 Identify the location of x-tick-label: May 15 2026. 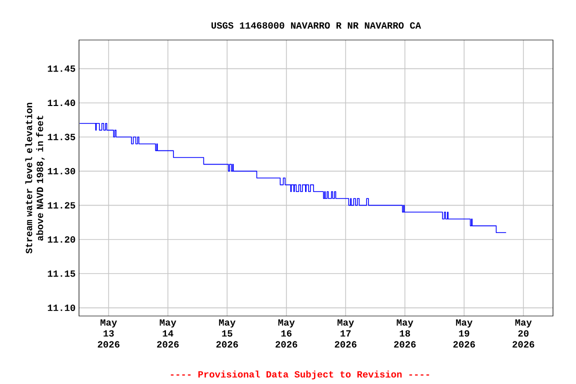
(227, 333).